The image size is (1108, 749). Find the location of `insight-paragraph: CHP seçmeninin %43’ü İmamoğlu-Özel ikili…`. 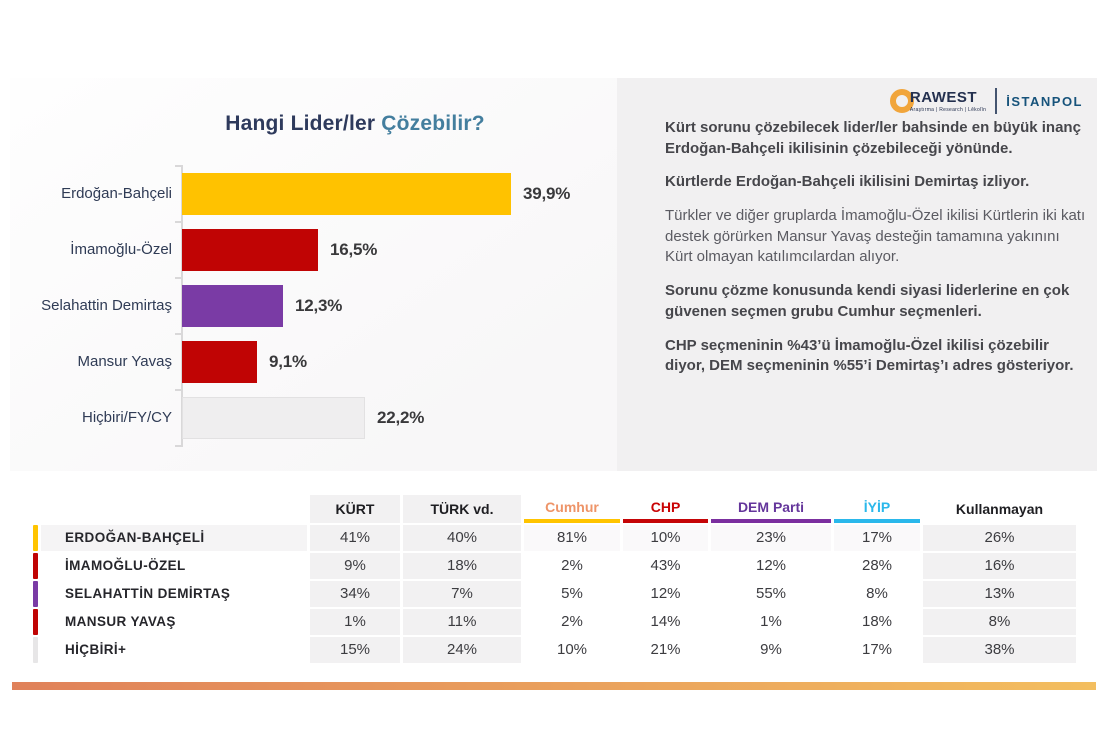

insight-paragraph: CHP seçmeninin %43’ü İmamoğlu-Özel ikili… is located at coordinates (869, 355).